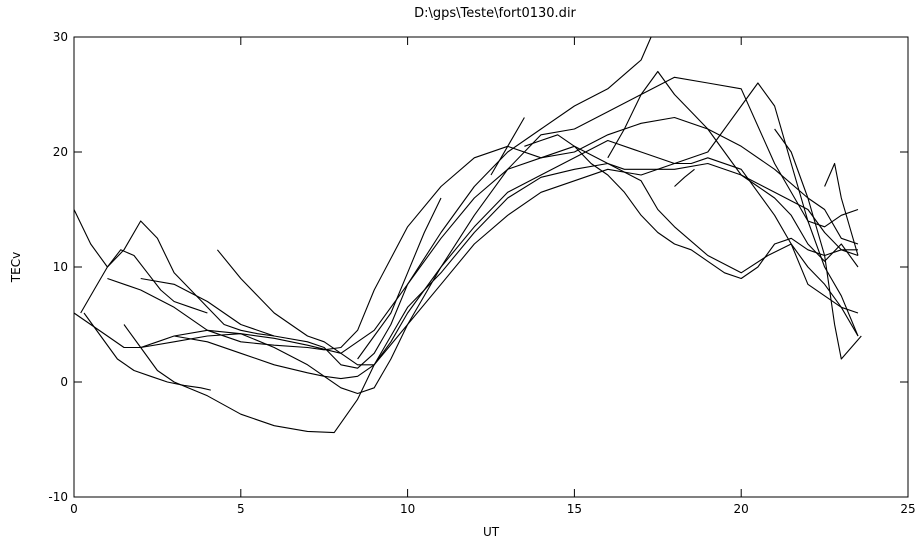 The image size is (923, 541). Describe the element at coordinates (60, 152) in the screenshot. I see `y-tick-label: 20` at that location.